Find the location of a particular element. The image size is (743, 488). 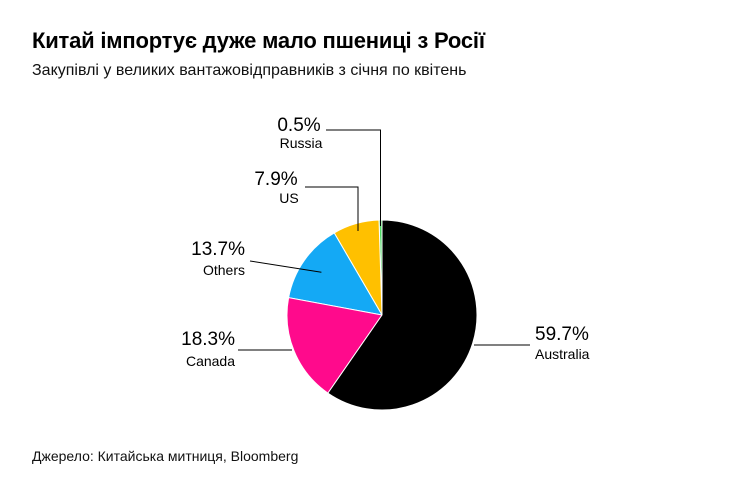

slice-label-us: US is located at coordinates (288, 198).